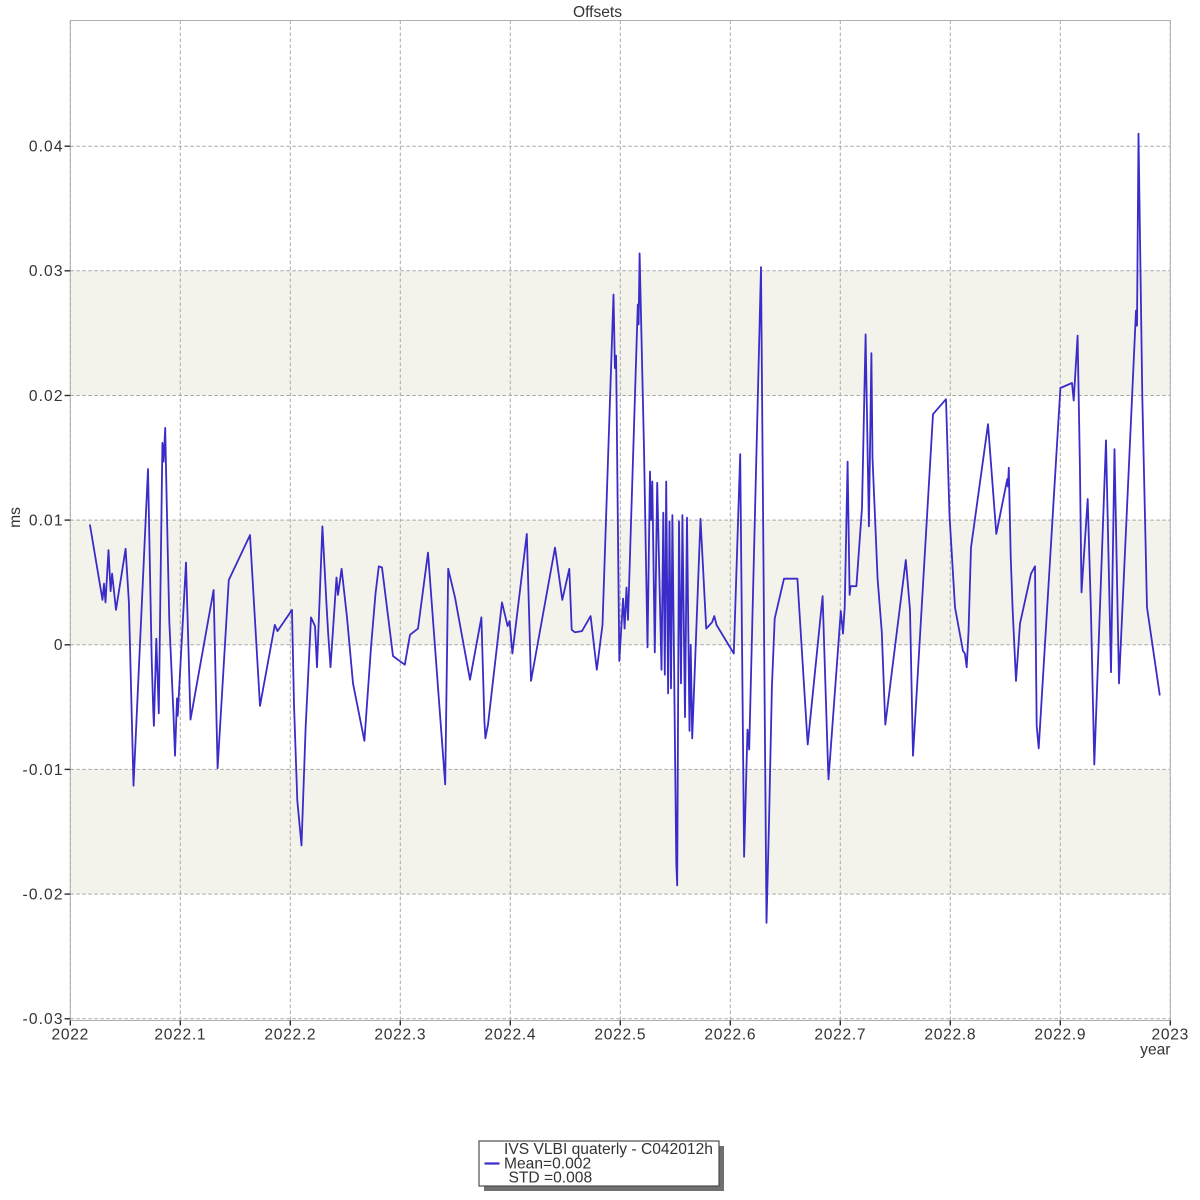 This screenshot has height=1200, width=1200. I want to click on svg-text: -0.02, so click(43, 895).